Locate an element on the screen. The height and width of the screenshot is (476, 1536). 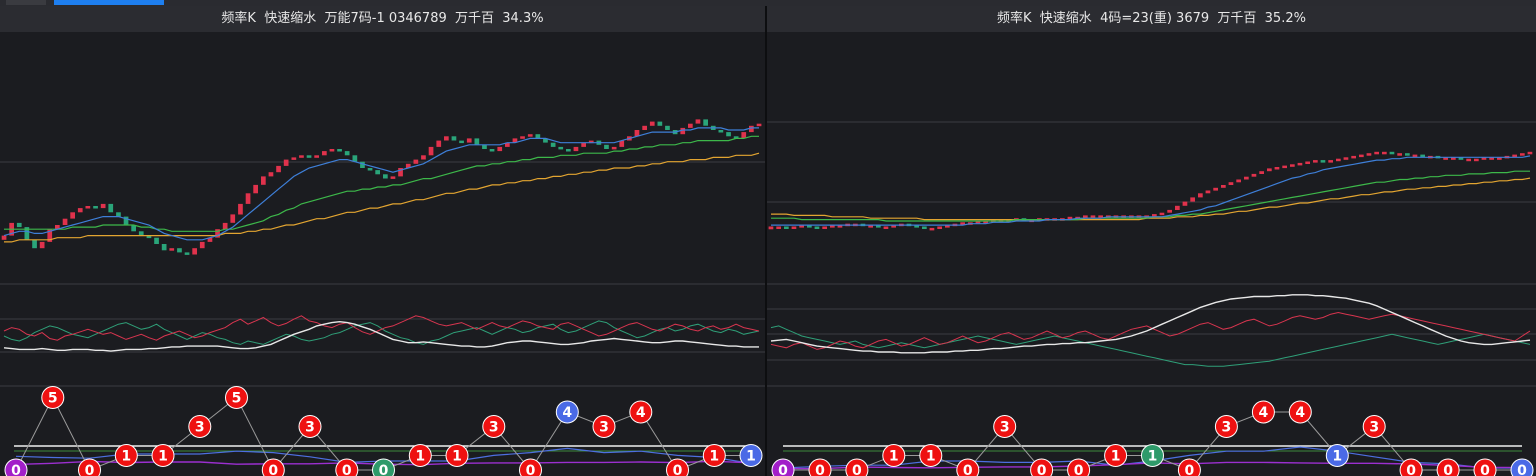
ma-line-short is located at coordinates (381, 184).